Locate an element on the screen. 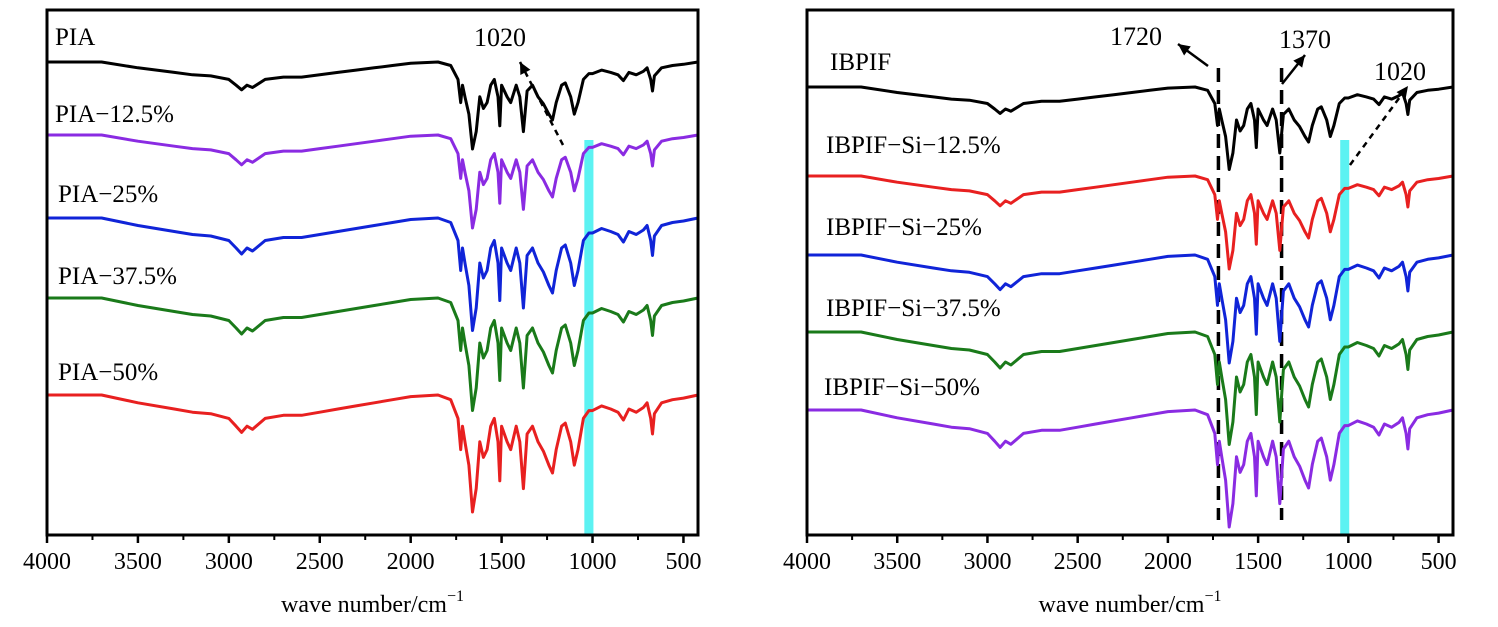 The width and height of the screenshot is (1498, 627). series-label: IBPIF is located at coordinates (860, 62).